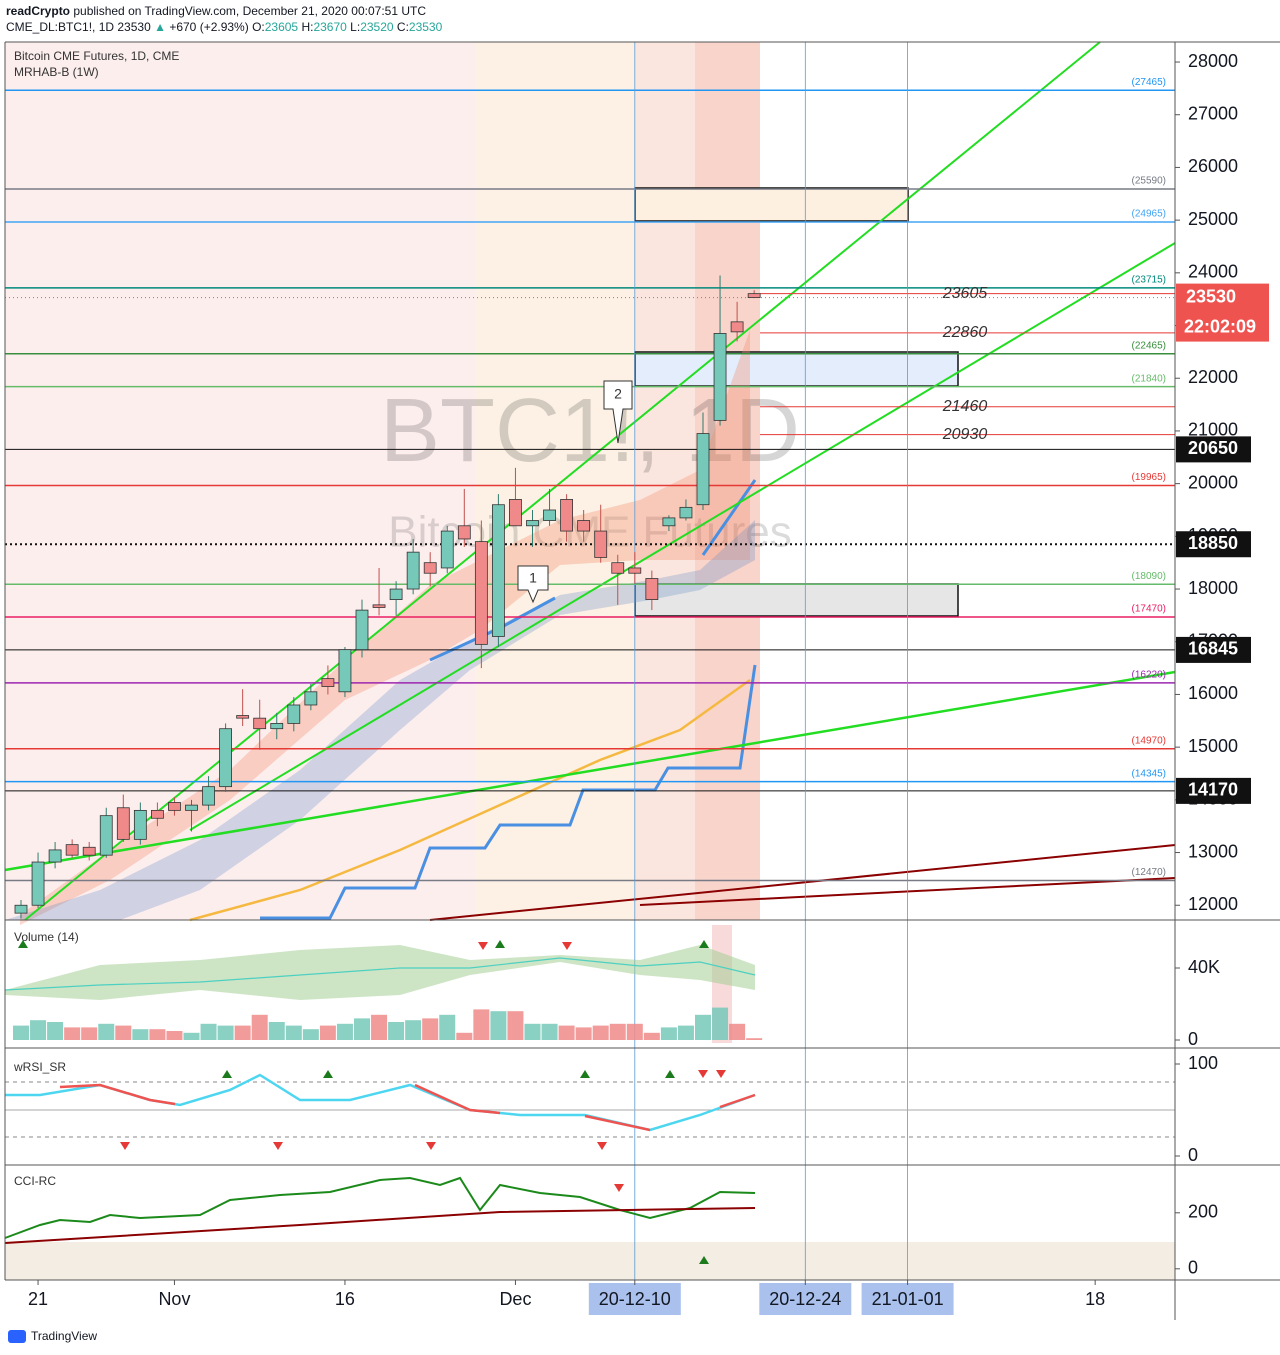  What do you see at coordinates (39, 1067) in the screenshot?
I see `pane-title: wRSI_SR` at bounding box center [39, 1067].